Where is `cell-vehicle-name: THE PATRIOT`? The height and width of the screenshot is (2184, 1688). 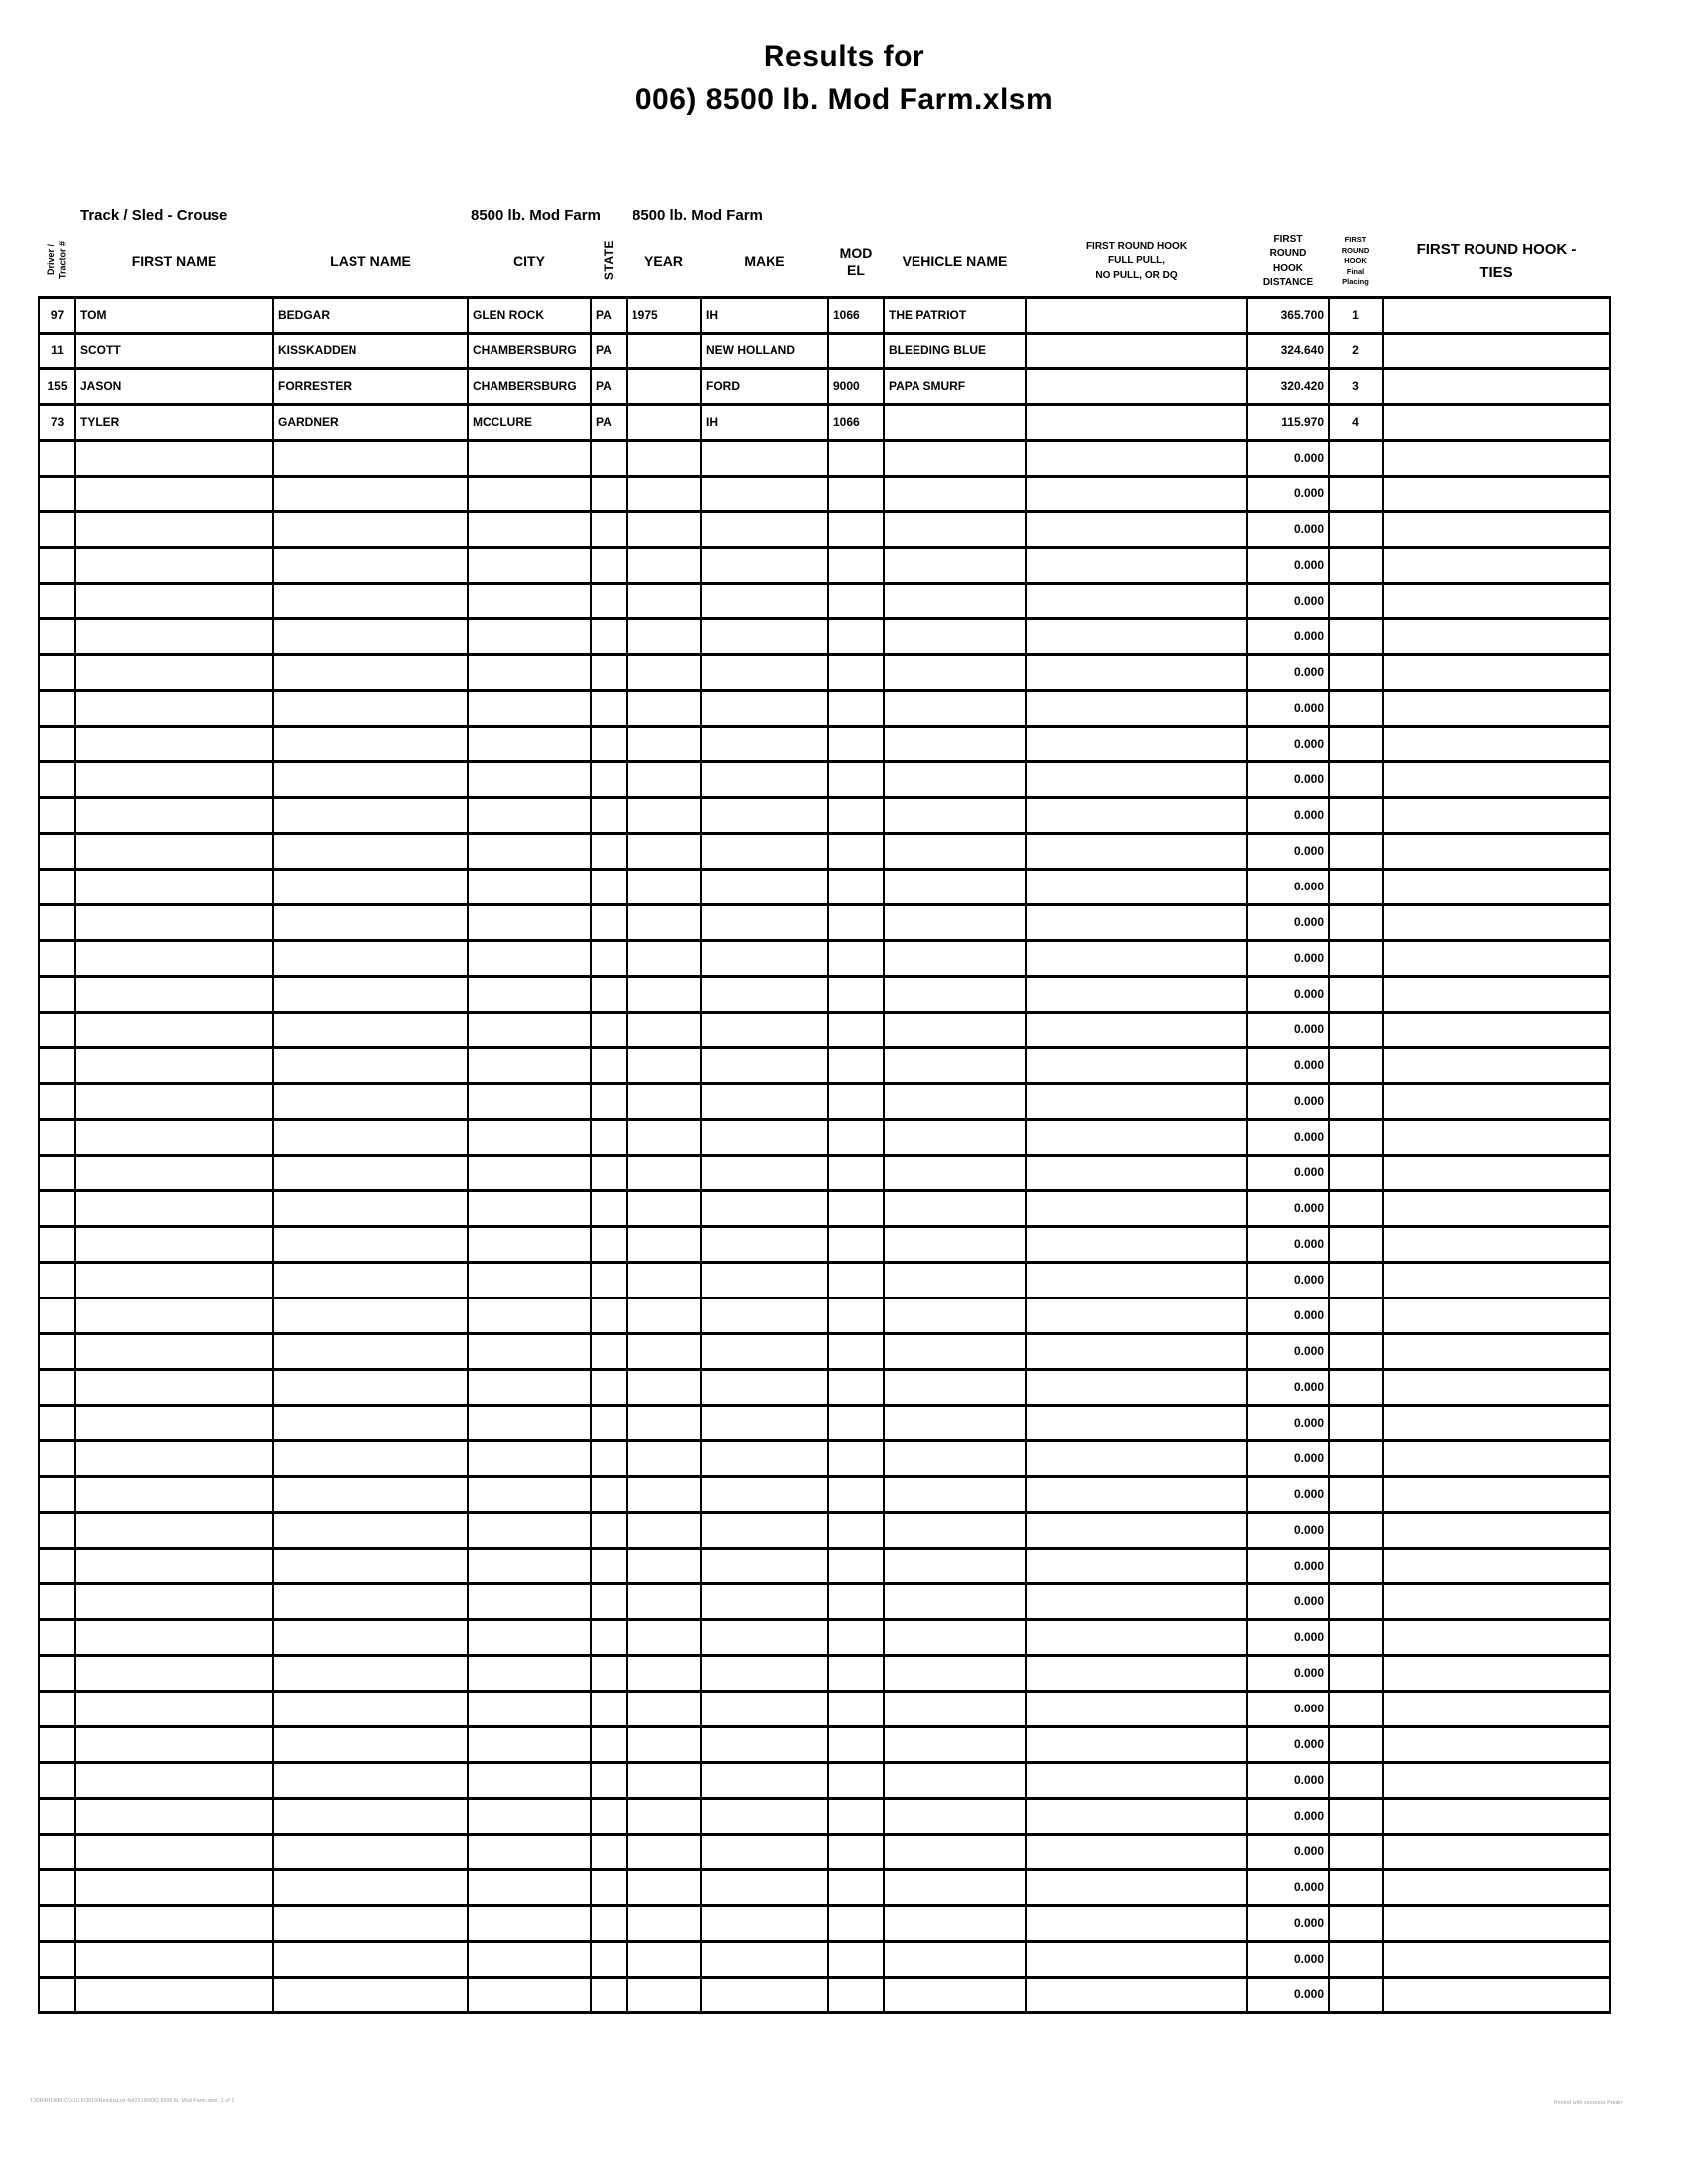
cell-vehicle-name: THE PATRIOT is located at coordinates (955, 315).